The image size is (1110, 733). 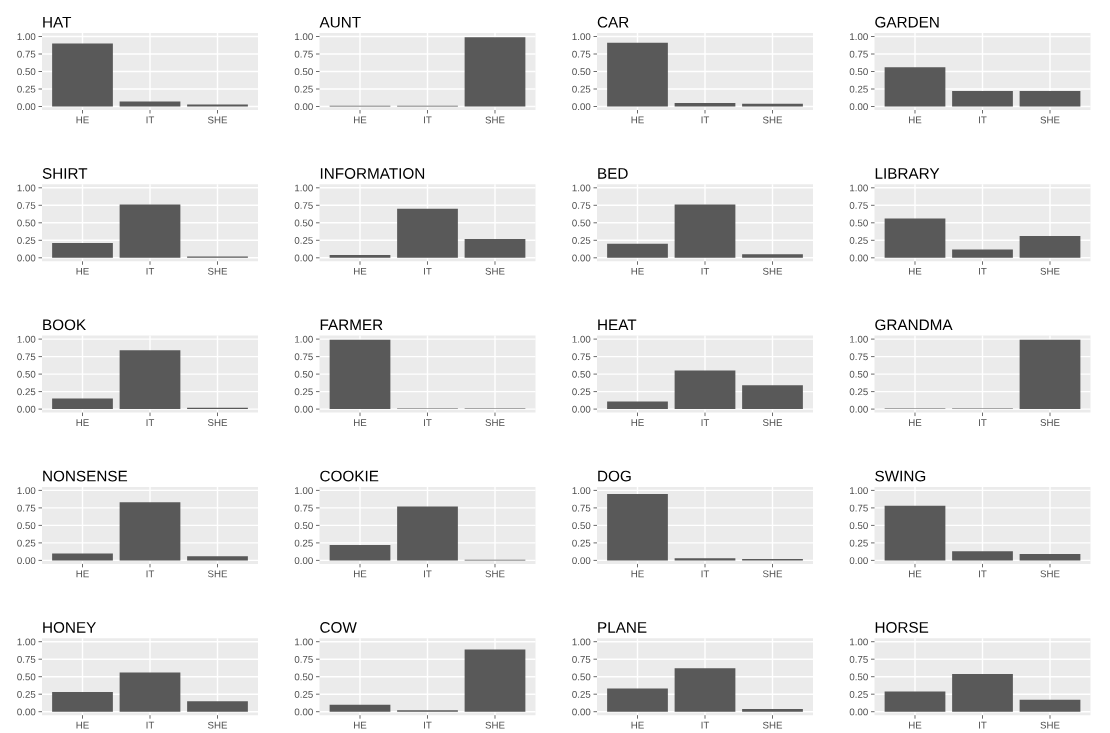 What do you see at coordinates (349, 476) in the screenshot?
I see `chart-title: COOKIE` at bounding box center [349, 476].